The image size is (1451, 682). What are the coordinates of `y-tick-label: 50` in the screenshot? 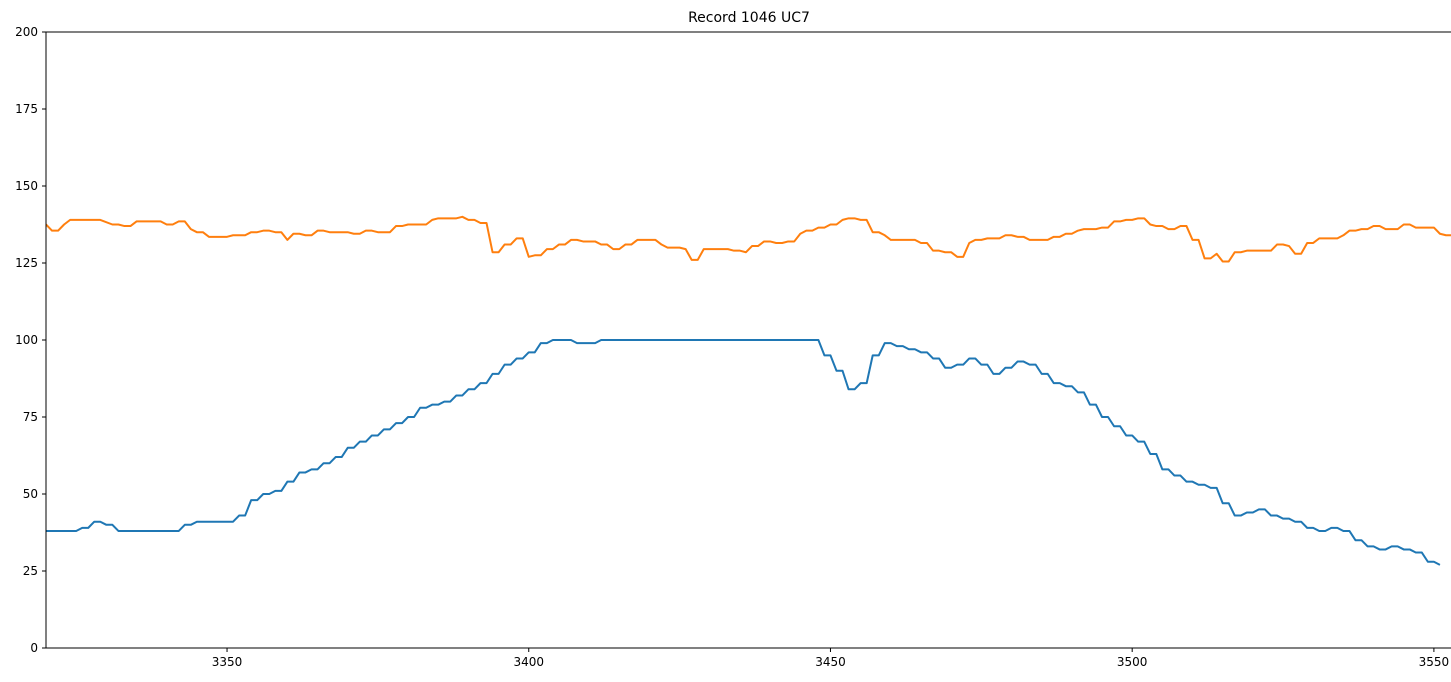 It's located at (30, 494).